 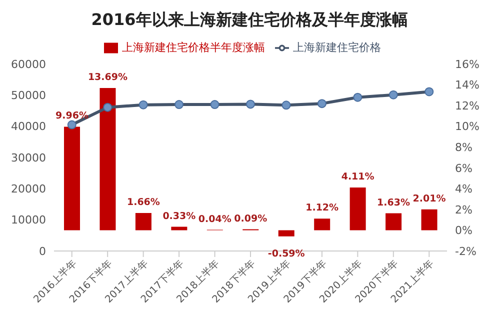 What do you see at coordinates (467, 127) in the screenshot?
I see `y2-tick-label: 10%` at bounding box center [467, 127].